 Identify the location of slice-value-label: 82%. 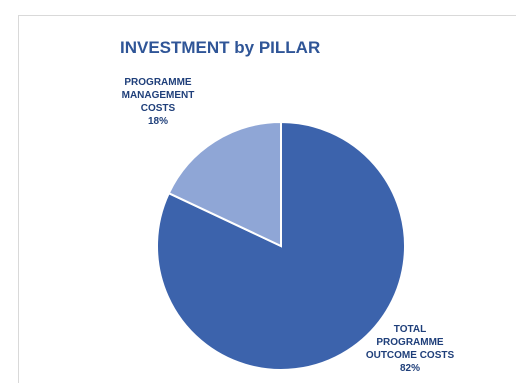
(409, 368).